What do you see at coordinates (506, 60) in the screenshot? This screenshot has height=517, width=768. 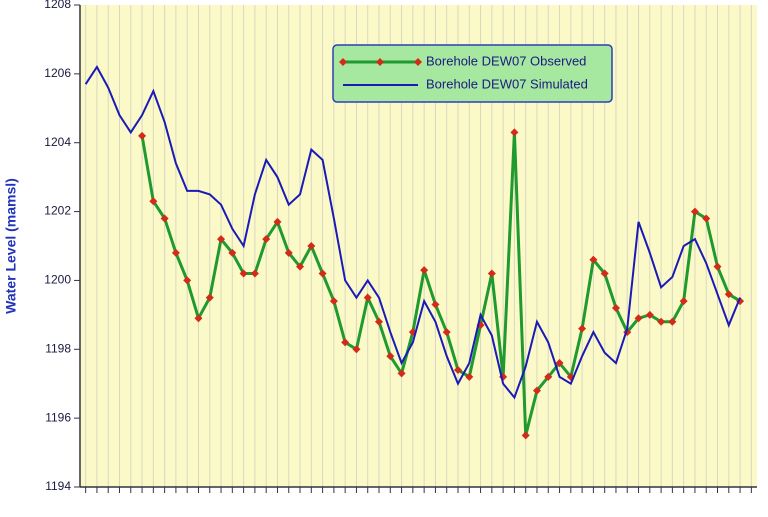 I see `legend-label: Borehole DEW07 Observed` at bounding box center [506, 60].